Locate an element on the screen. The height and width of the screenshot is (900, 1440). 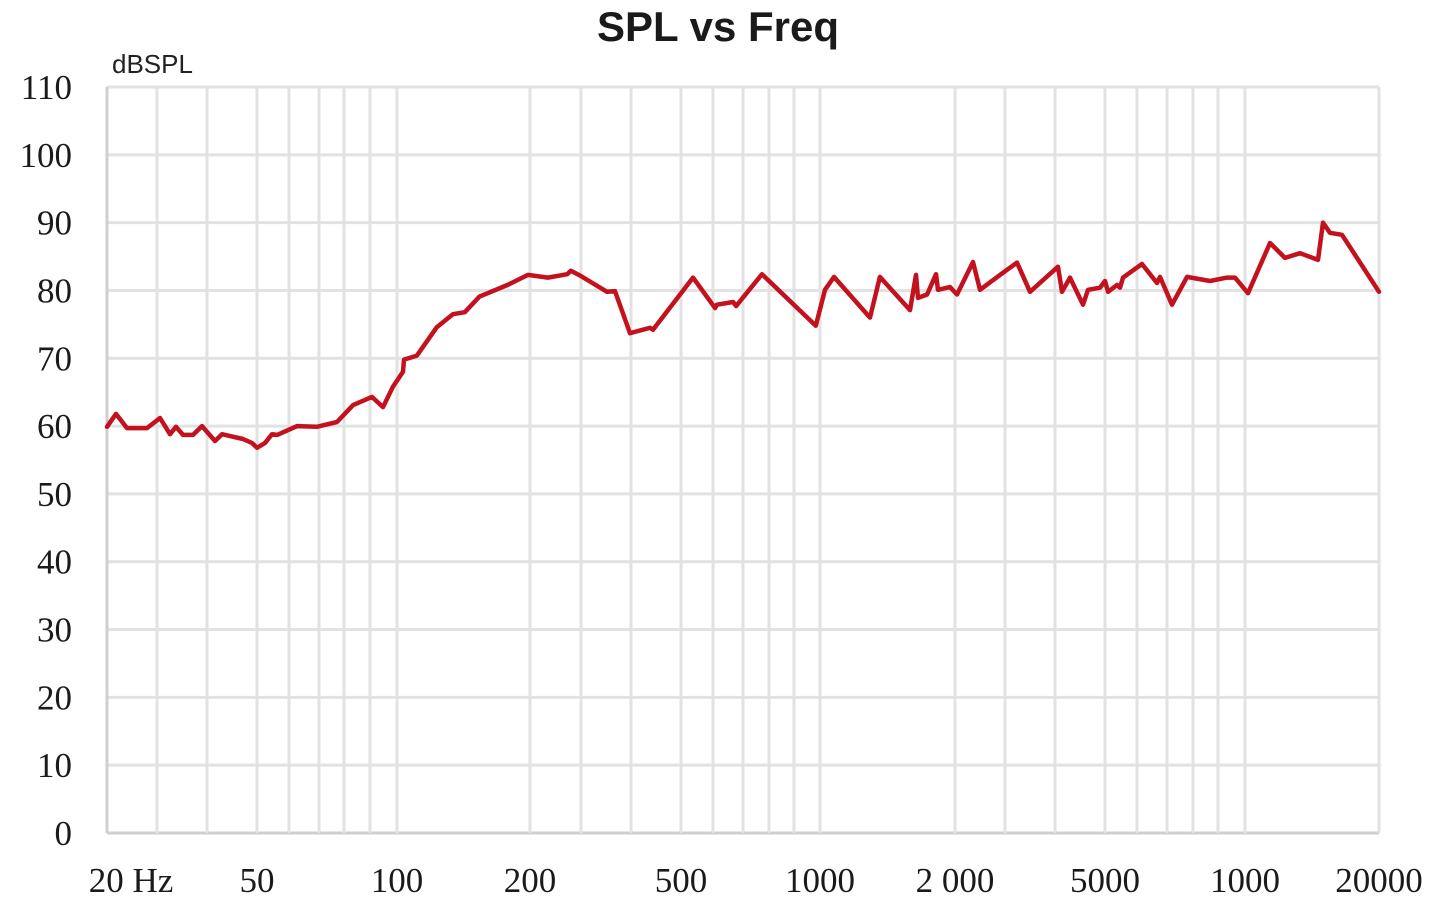
x-tick-label: 20 Hz is located at coordinates (131, 880).